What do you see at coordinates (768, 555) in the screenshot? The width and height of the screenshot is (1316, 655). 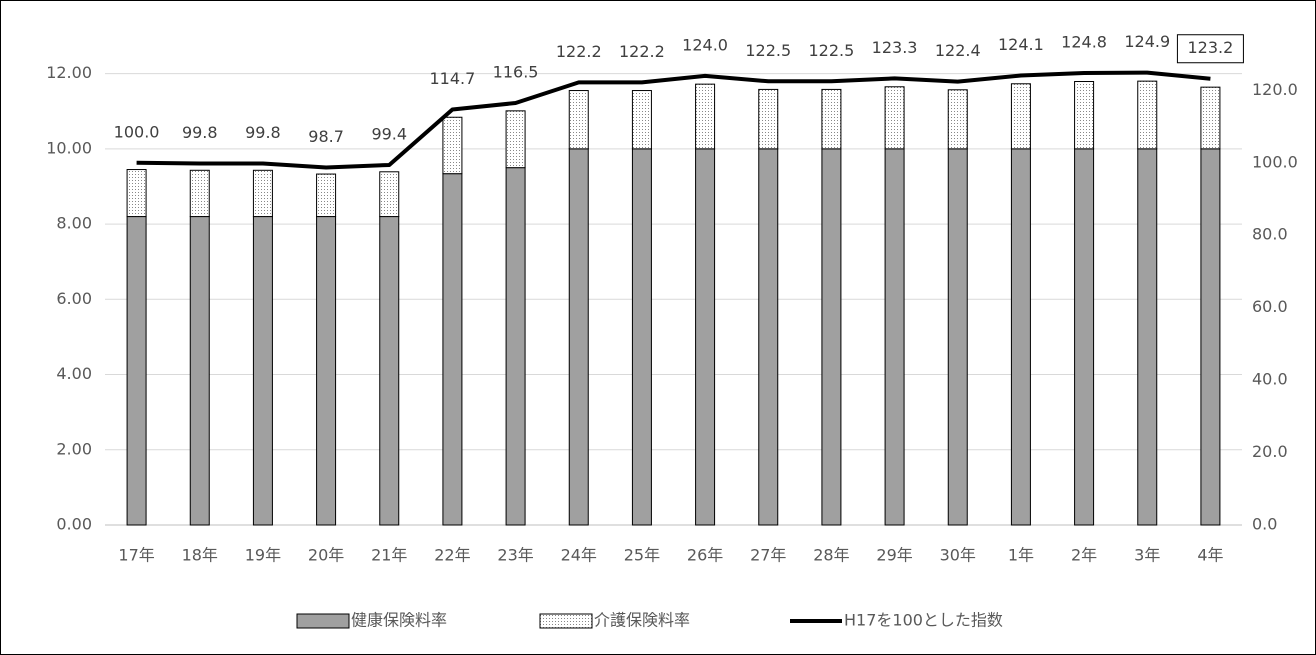 I see `x-tick-label: 27年` at bounding box center [768, 555].